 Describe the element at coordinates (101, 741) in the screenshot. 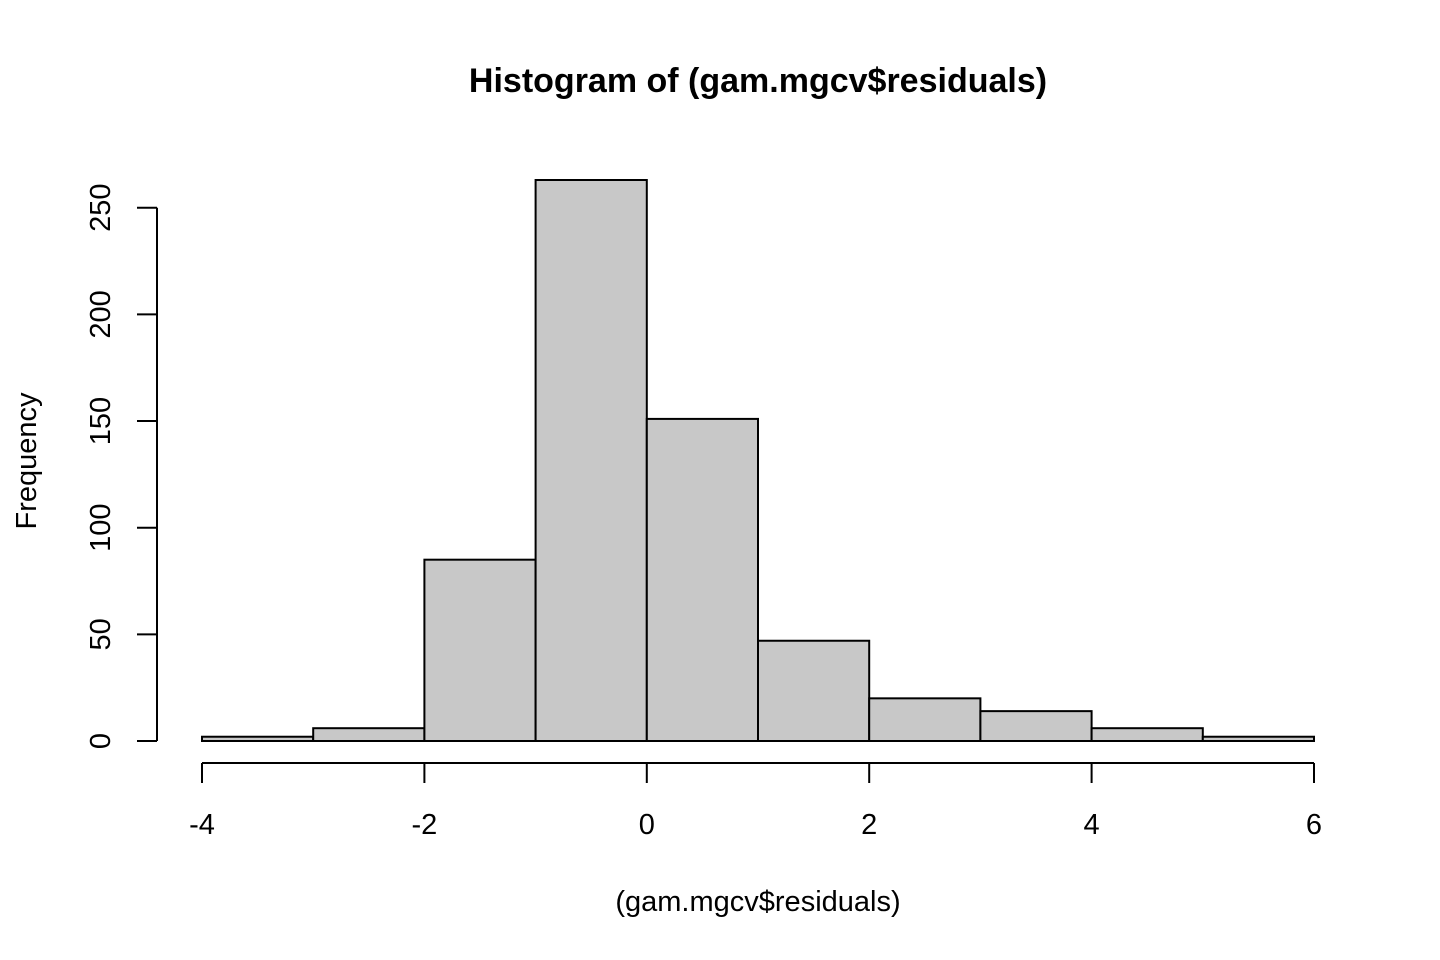

I see `y-tick-label: 0` at that location.